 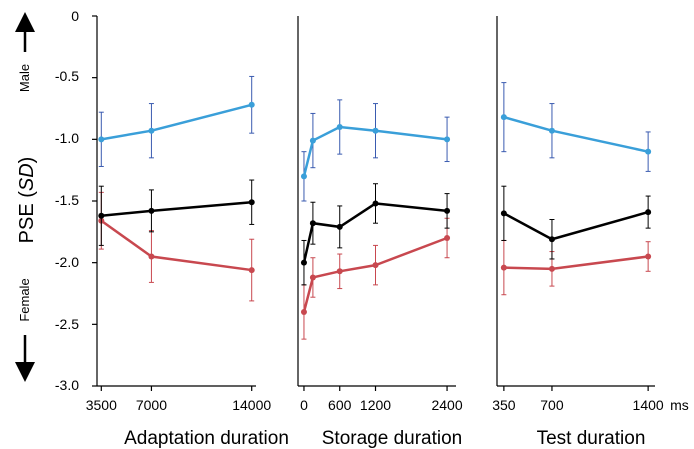 I want to click on y-tick-label: -0.5, so click(x=67, y=76).